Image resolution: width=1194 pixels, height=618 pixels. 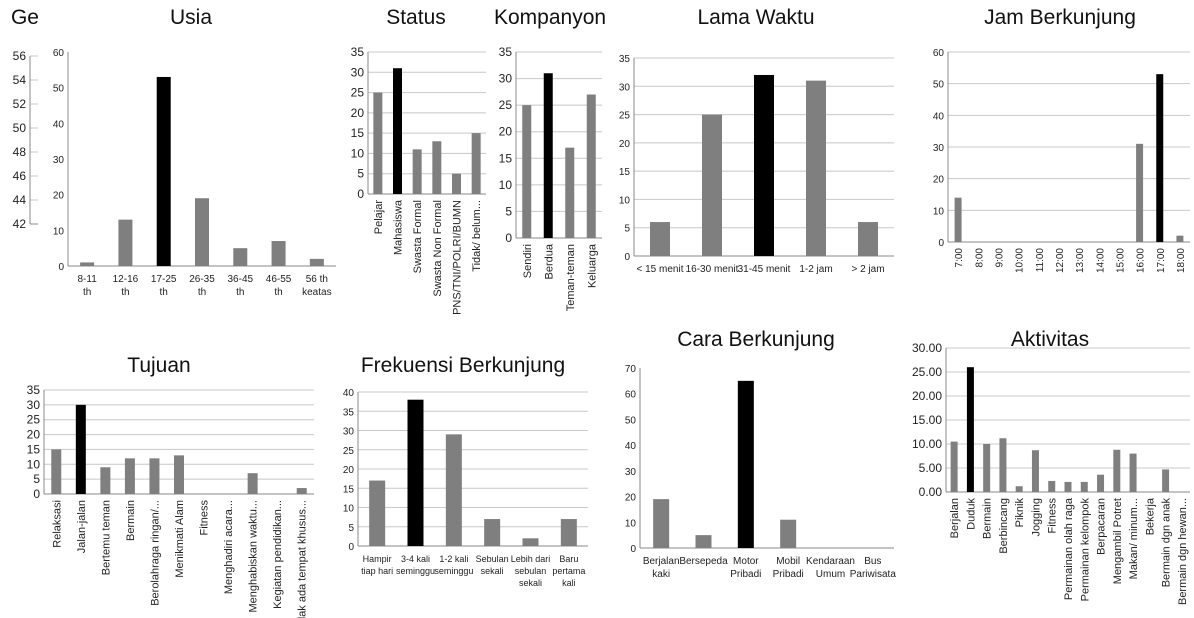 What do you see at coordinates (34, 449) in the screenshot?
I see `y-tick-label: 15` at bounding box center [34, 449].